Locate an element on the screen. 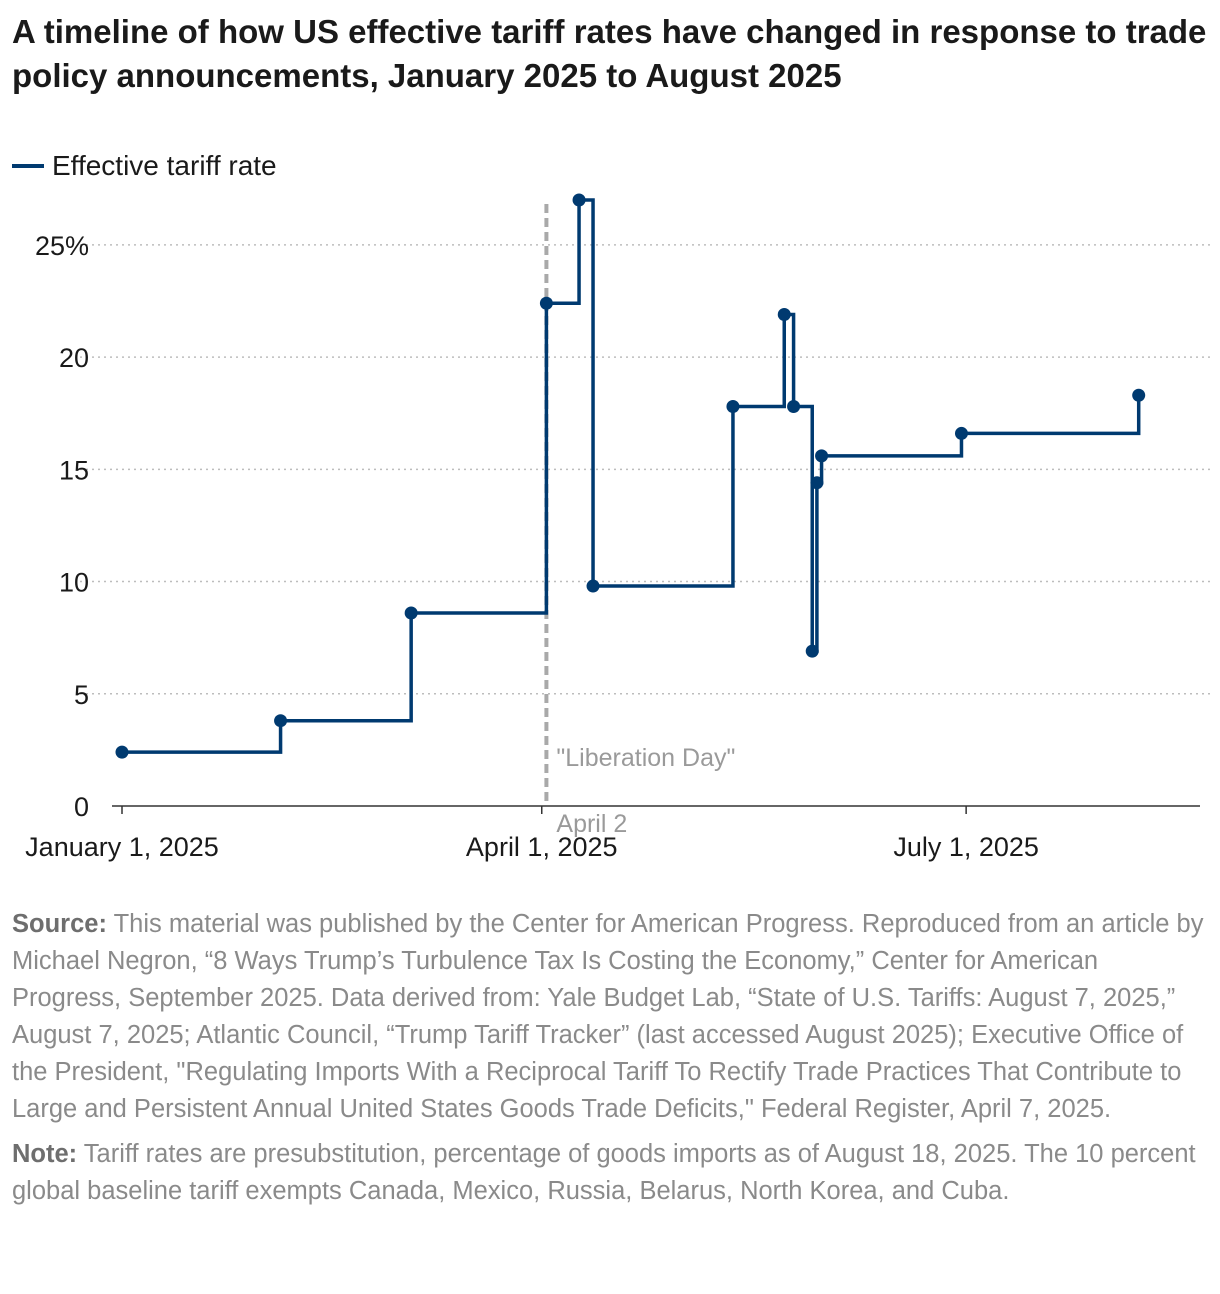  y-tick-label: 20 is located at coordinates (74, 358).